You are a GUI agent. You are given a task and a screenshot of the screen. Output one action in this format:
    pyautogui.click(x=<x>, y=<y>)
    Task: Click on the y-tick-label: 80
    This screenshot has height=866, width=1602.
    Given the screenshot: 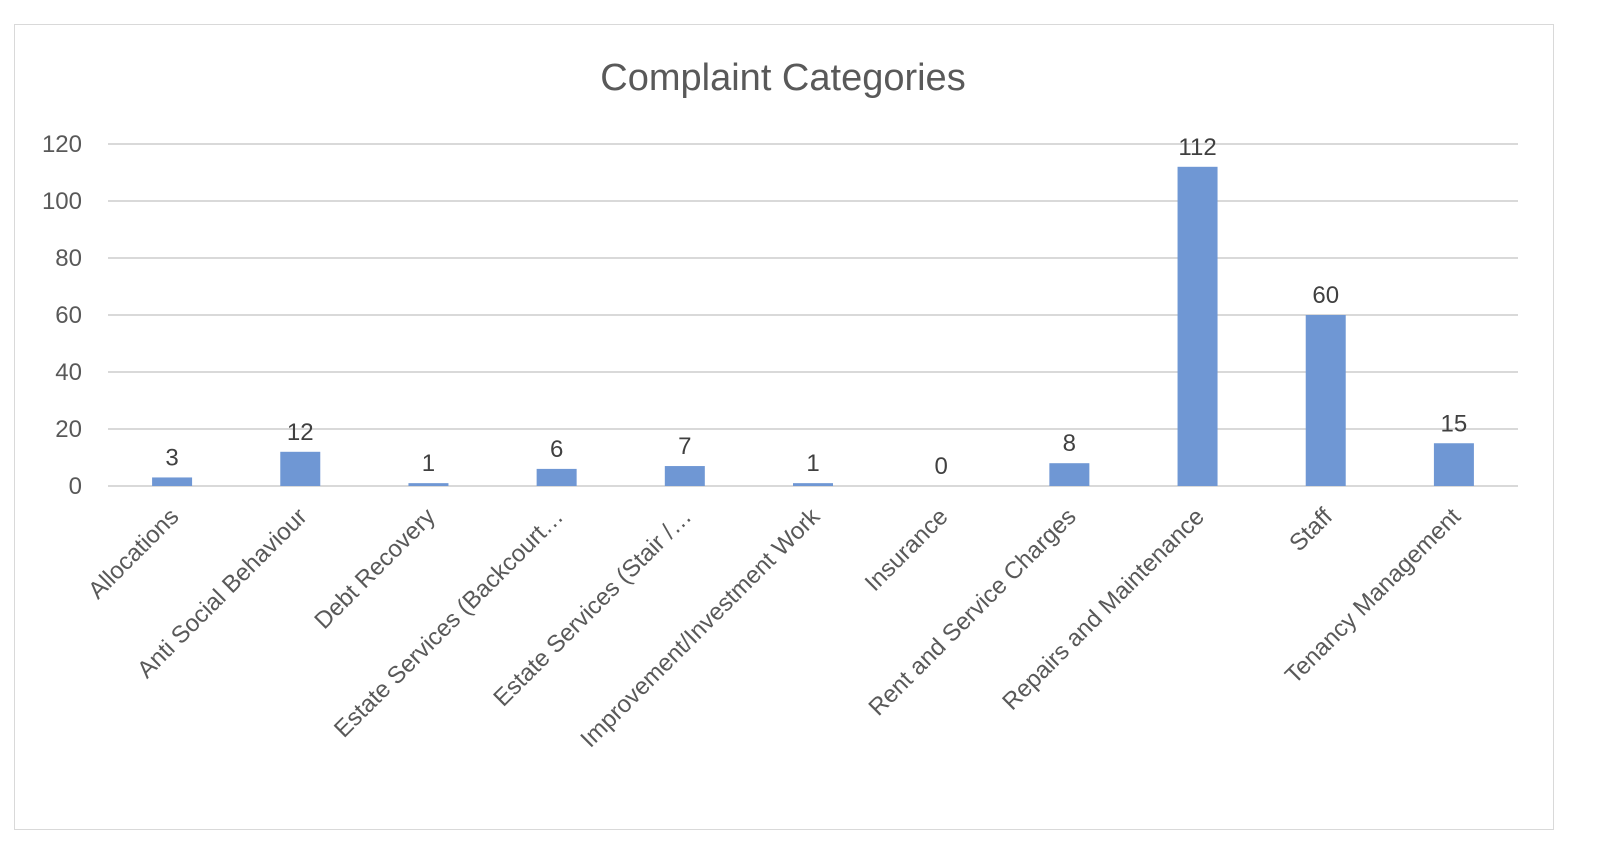 What is the action you would take?
    pyautogui.click(x=68, y=258)
    